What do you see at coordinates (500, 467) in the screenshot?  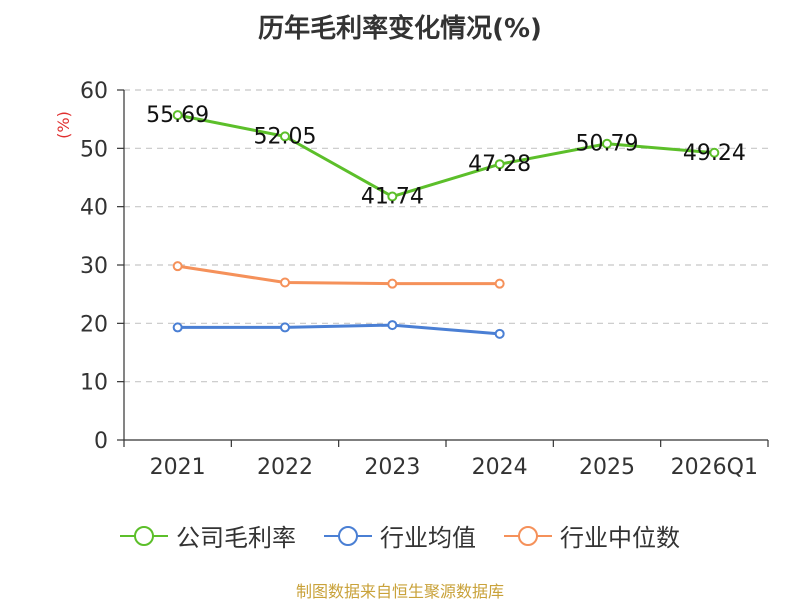 I see `x-tick-label: 2024` at bounding box center [500, 467].